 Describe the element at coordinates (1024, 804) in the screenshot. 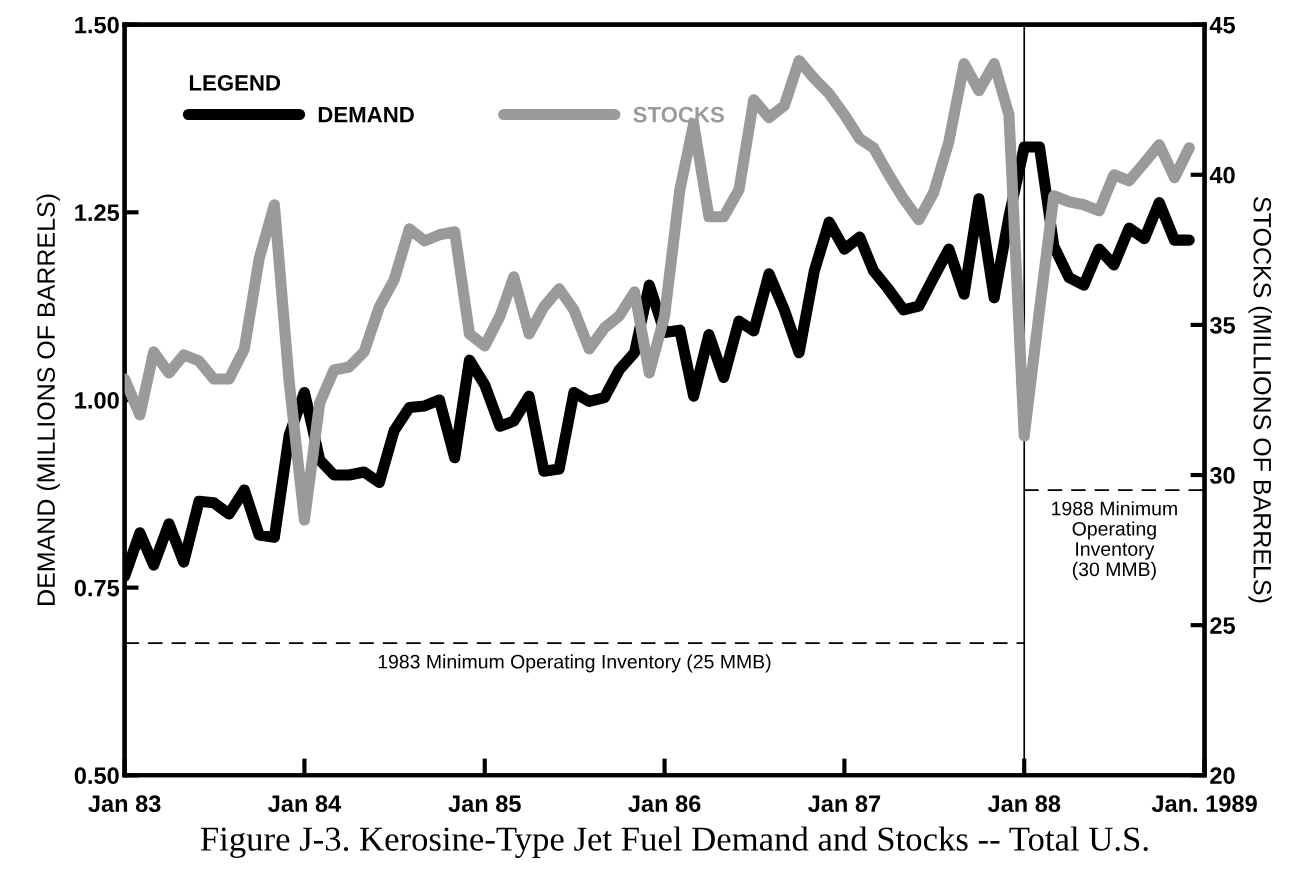

I see `x-tick-label: Jan 88` at that location.